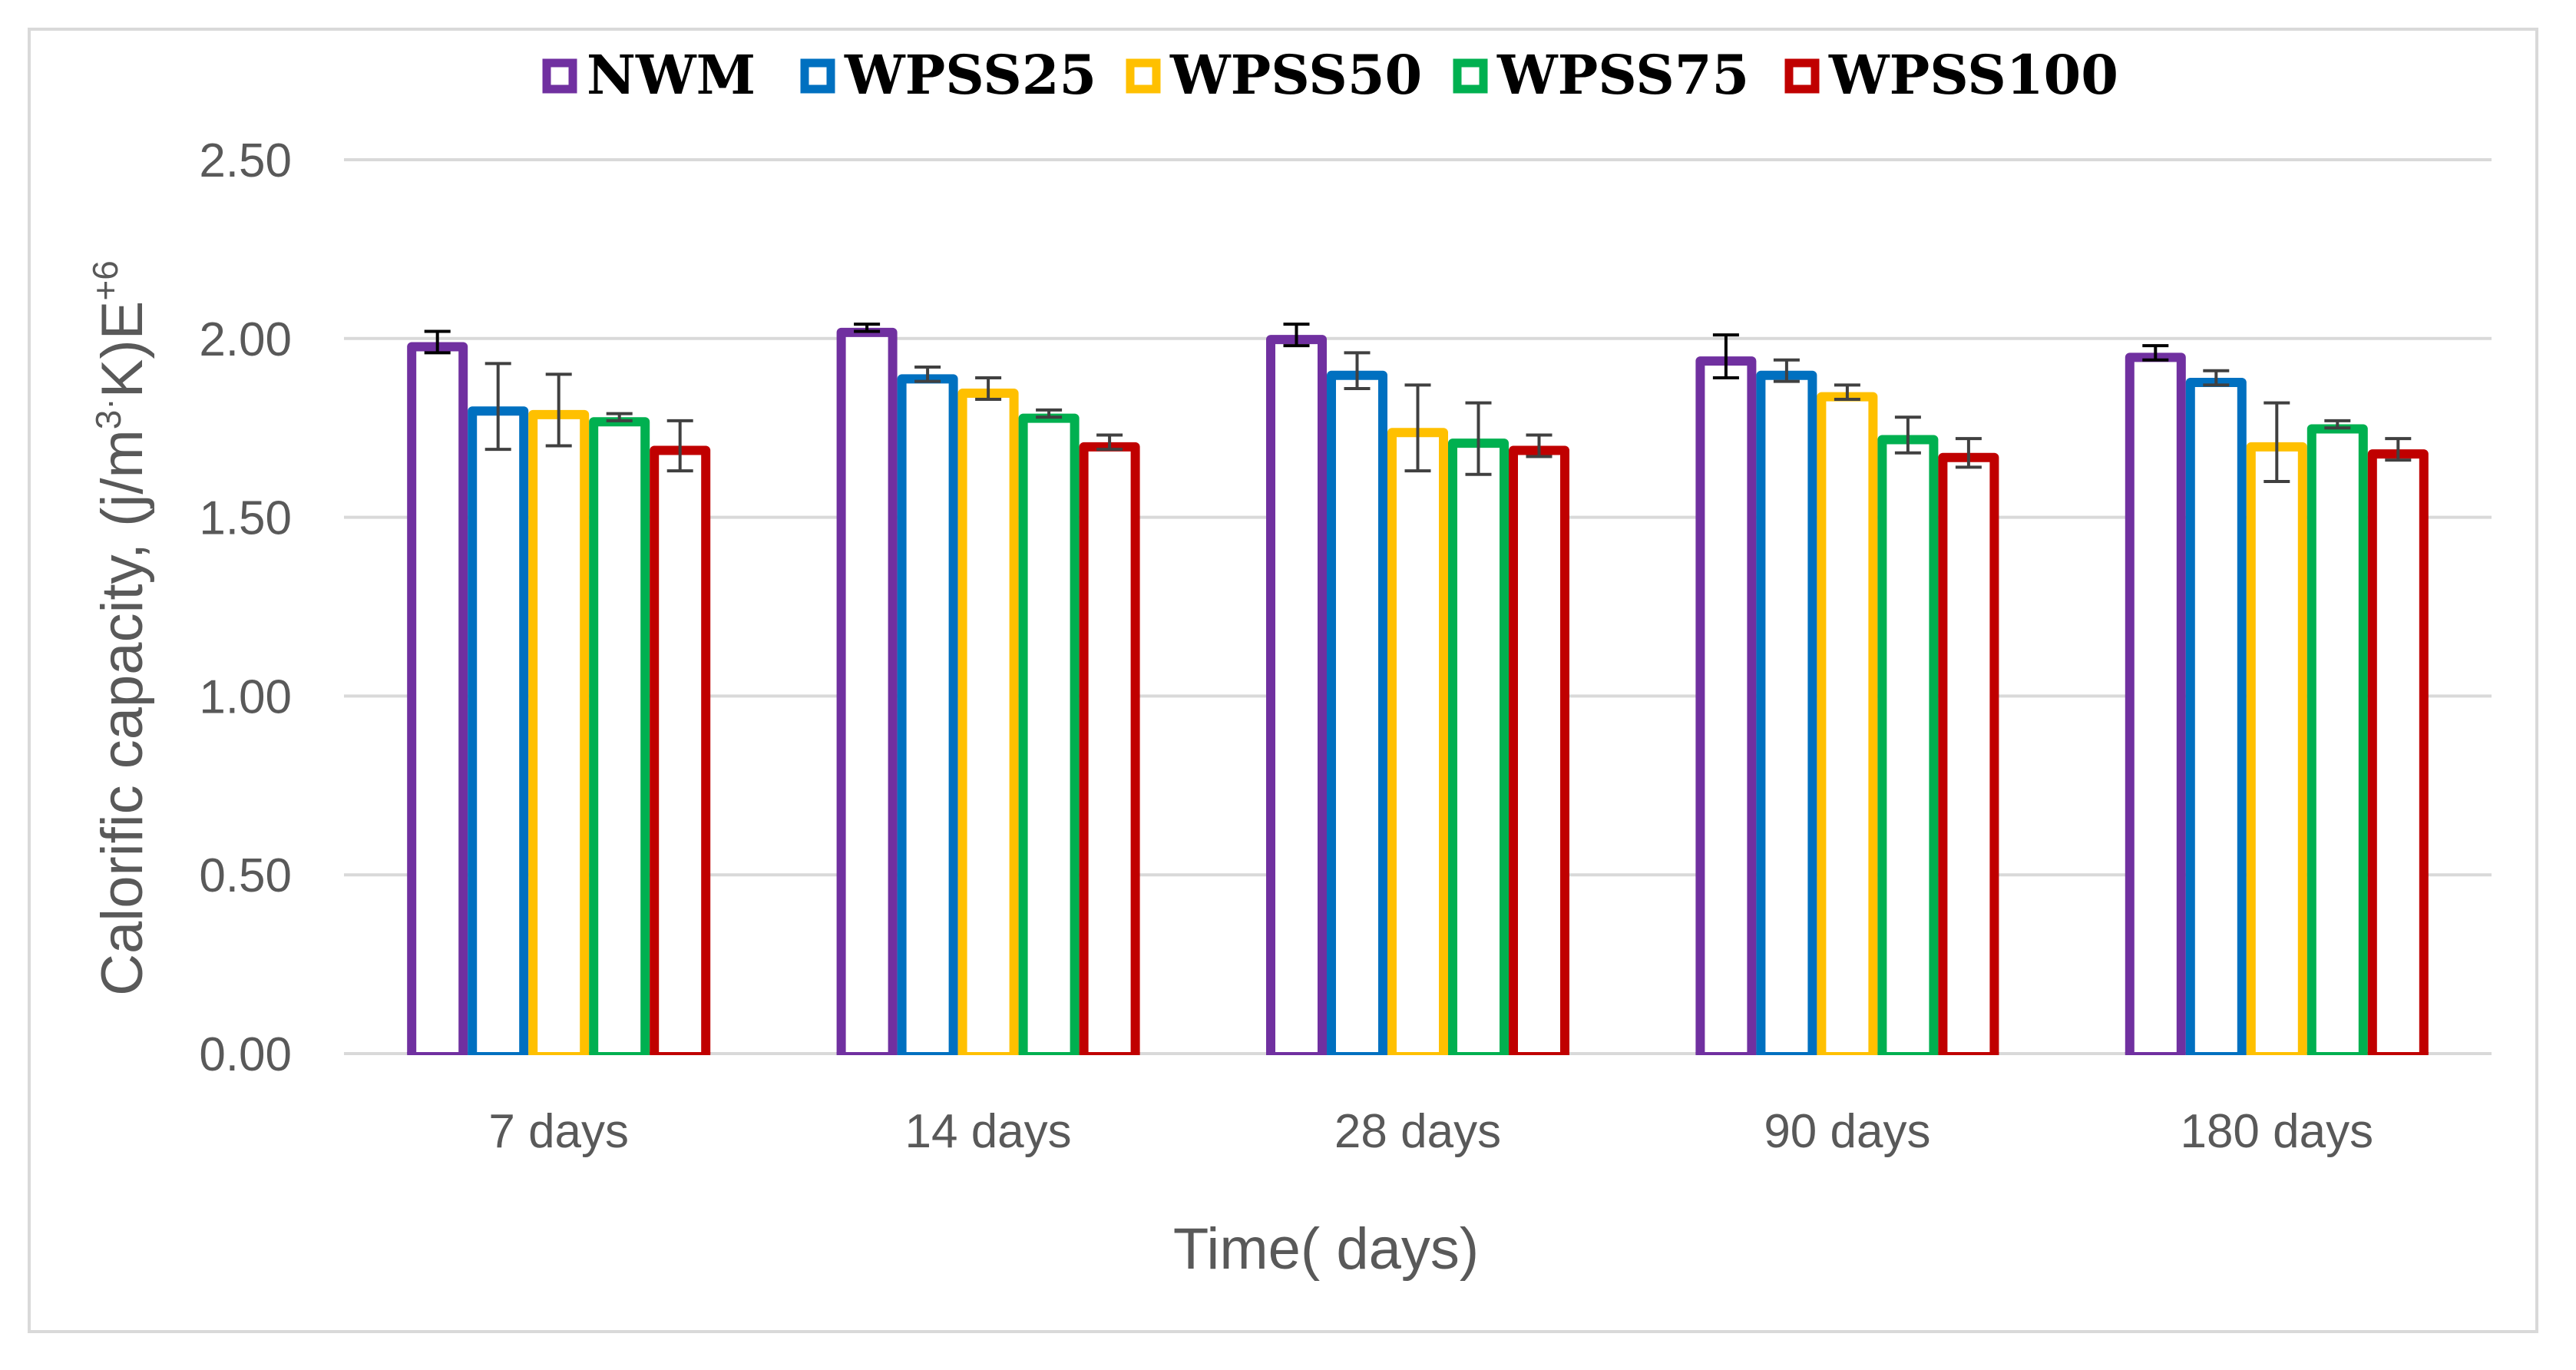 The image size is (2576, 1370). I want to click on y-tick-label: 1.00, so click(245, 697).